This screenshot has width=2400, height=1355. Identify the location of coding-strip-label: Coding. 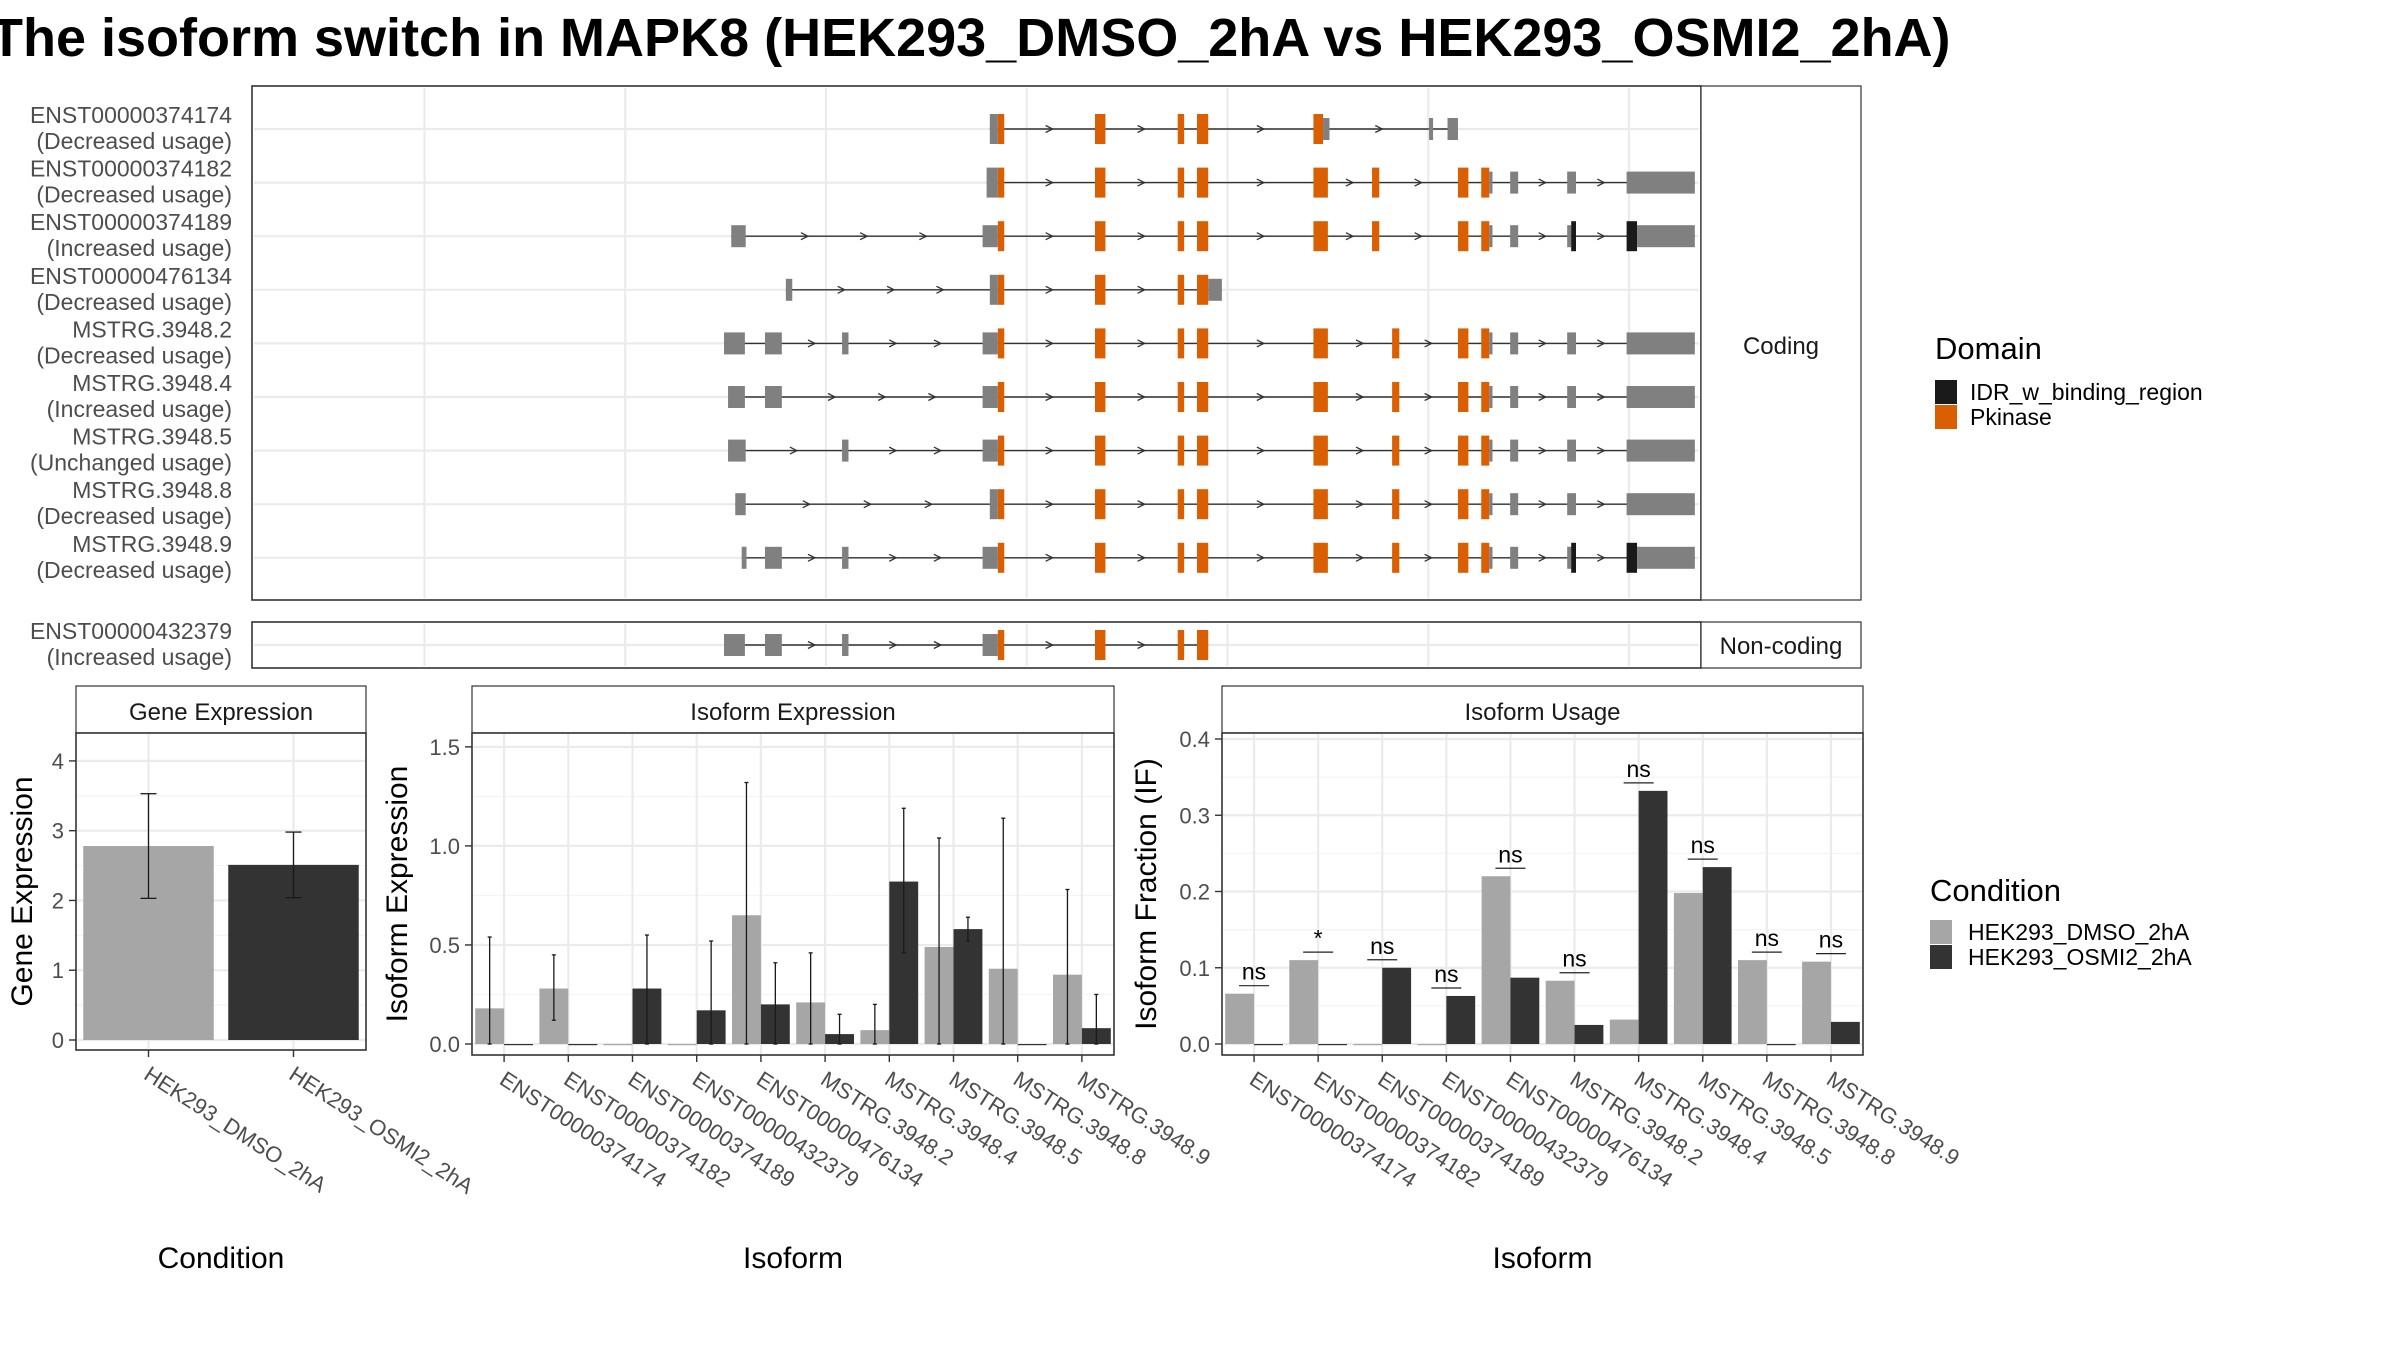
(1781, 346).